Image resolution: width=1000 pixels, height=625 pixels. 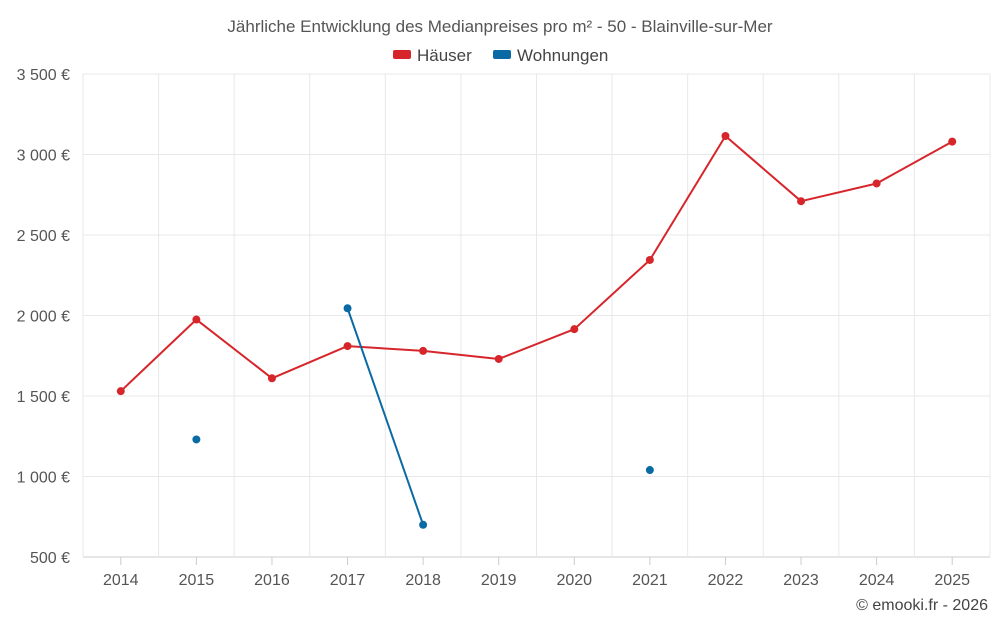 I want to click on legend-label: Wohnungen, so click(x=562, y=55).